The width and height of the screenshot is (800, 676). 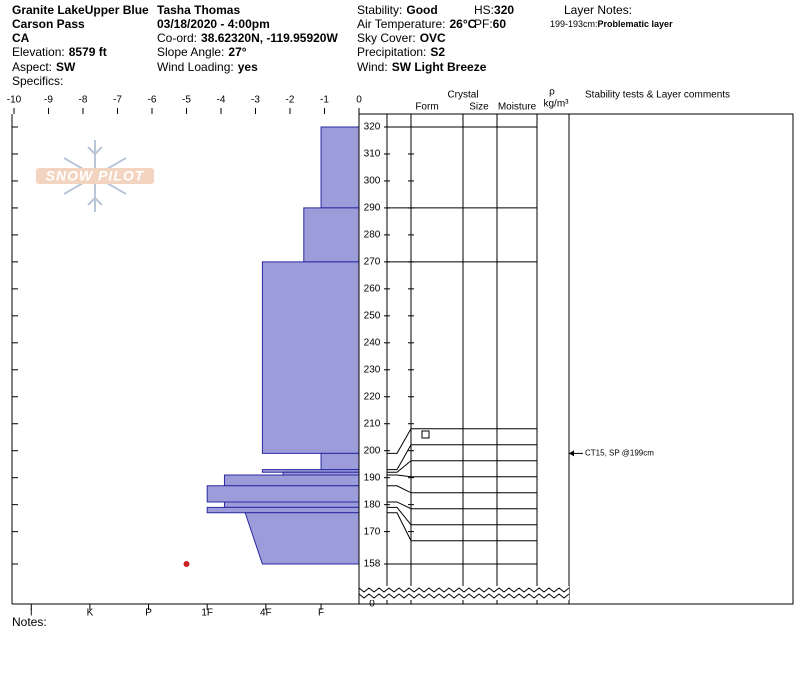 I want to click on y-tick-label: 190, so click(x=372, y=477).